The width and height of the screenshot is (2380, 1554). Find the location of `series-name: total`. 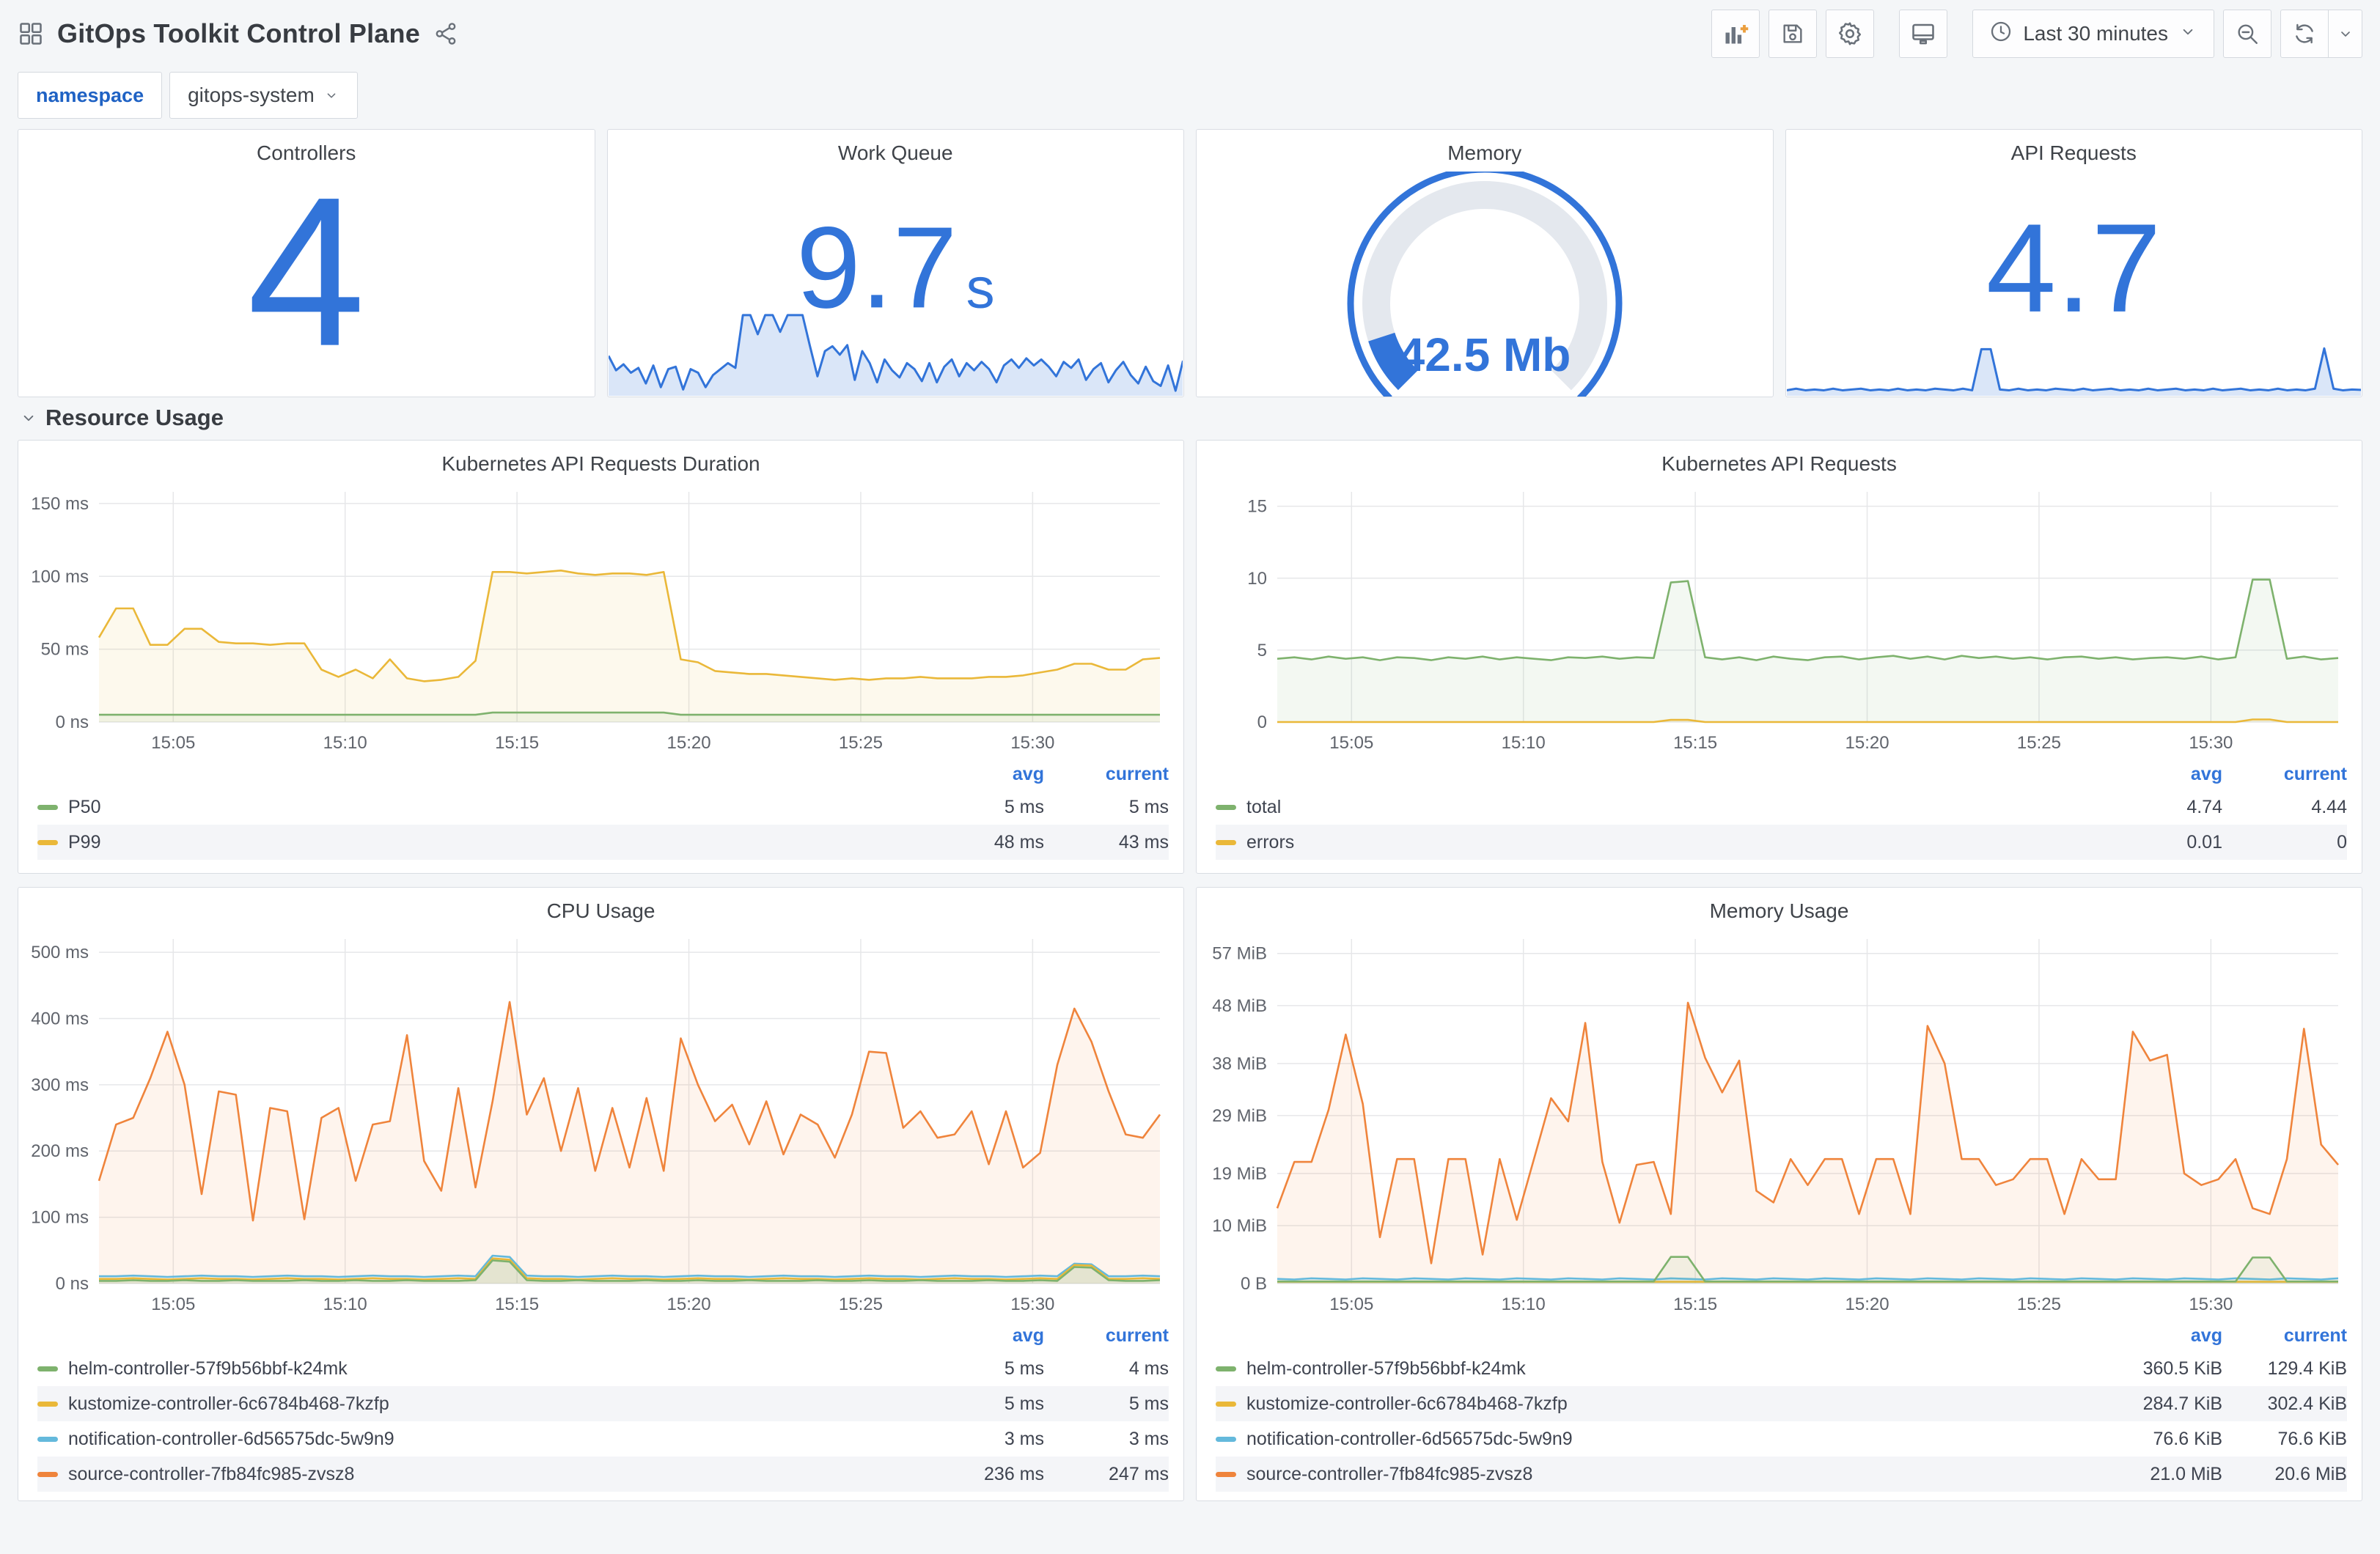

series-name: total is located at coordinates (1264, 807).